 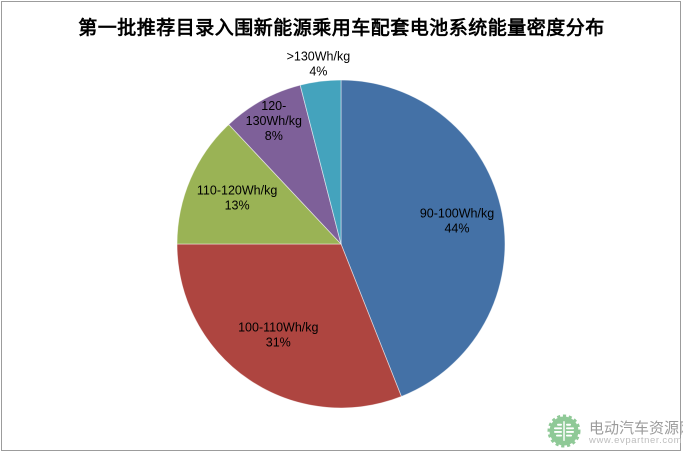 I want to click on watermark: 电动汽车资源网 www.evpartner.com, so click(x=613, y=431).